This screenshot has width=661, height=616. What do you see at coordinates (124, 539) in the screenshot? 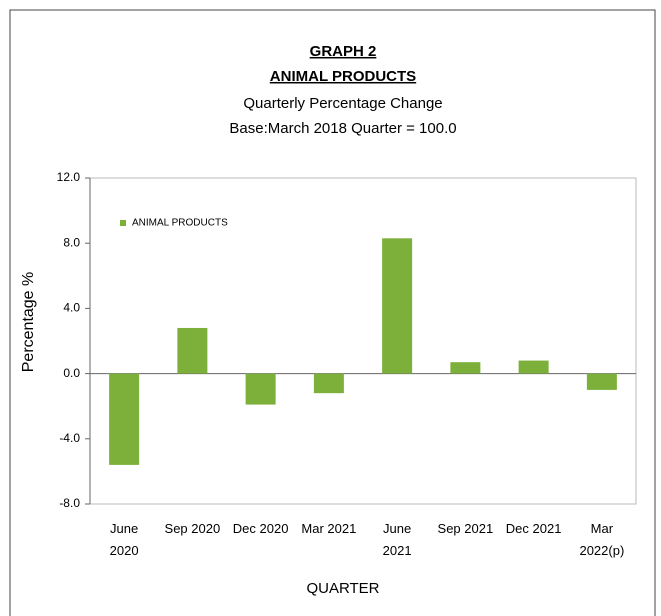
I see `x-tick-label: June 2020` at bounding box center [124, 539].